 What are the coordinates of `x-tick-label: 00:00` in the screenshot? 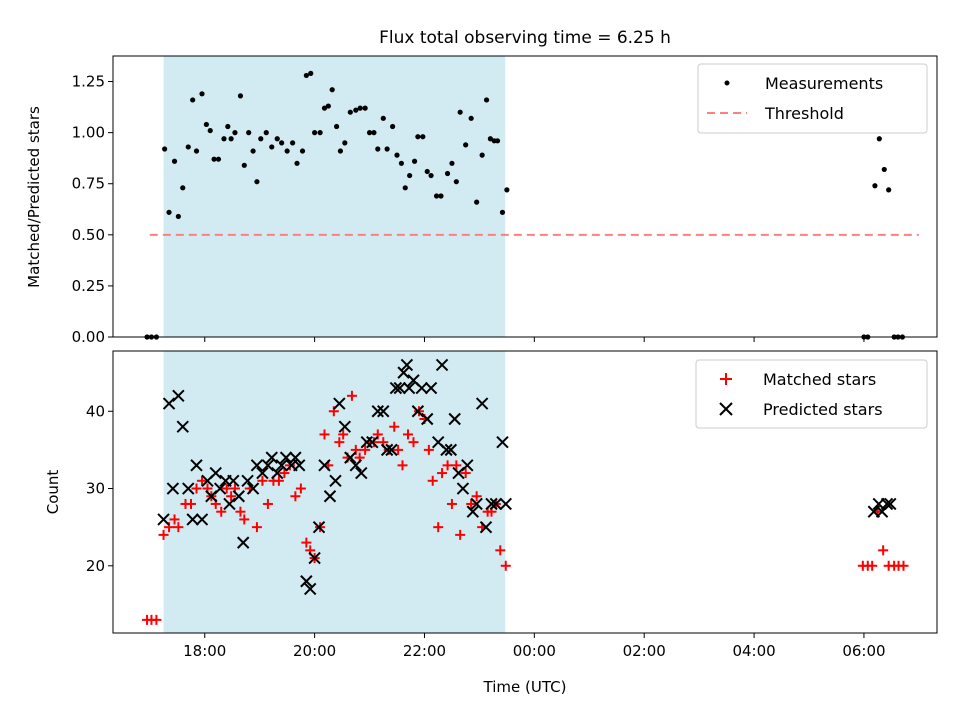 It's located at (534, 651).